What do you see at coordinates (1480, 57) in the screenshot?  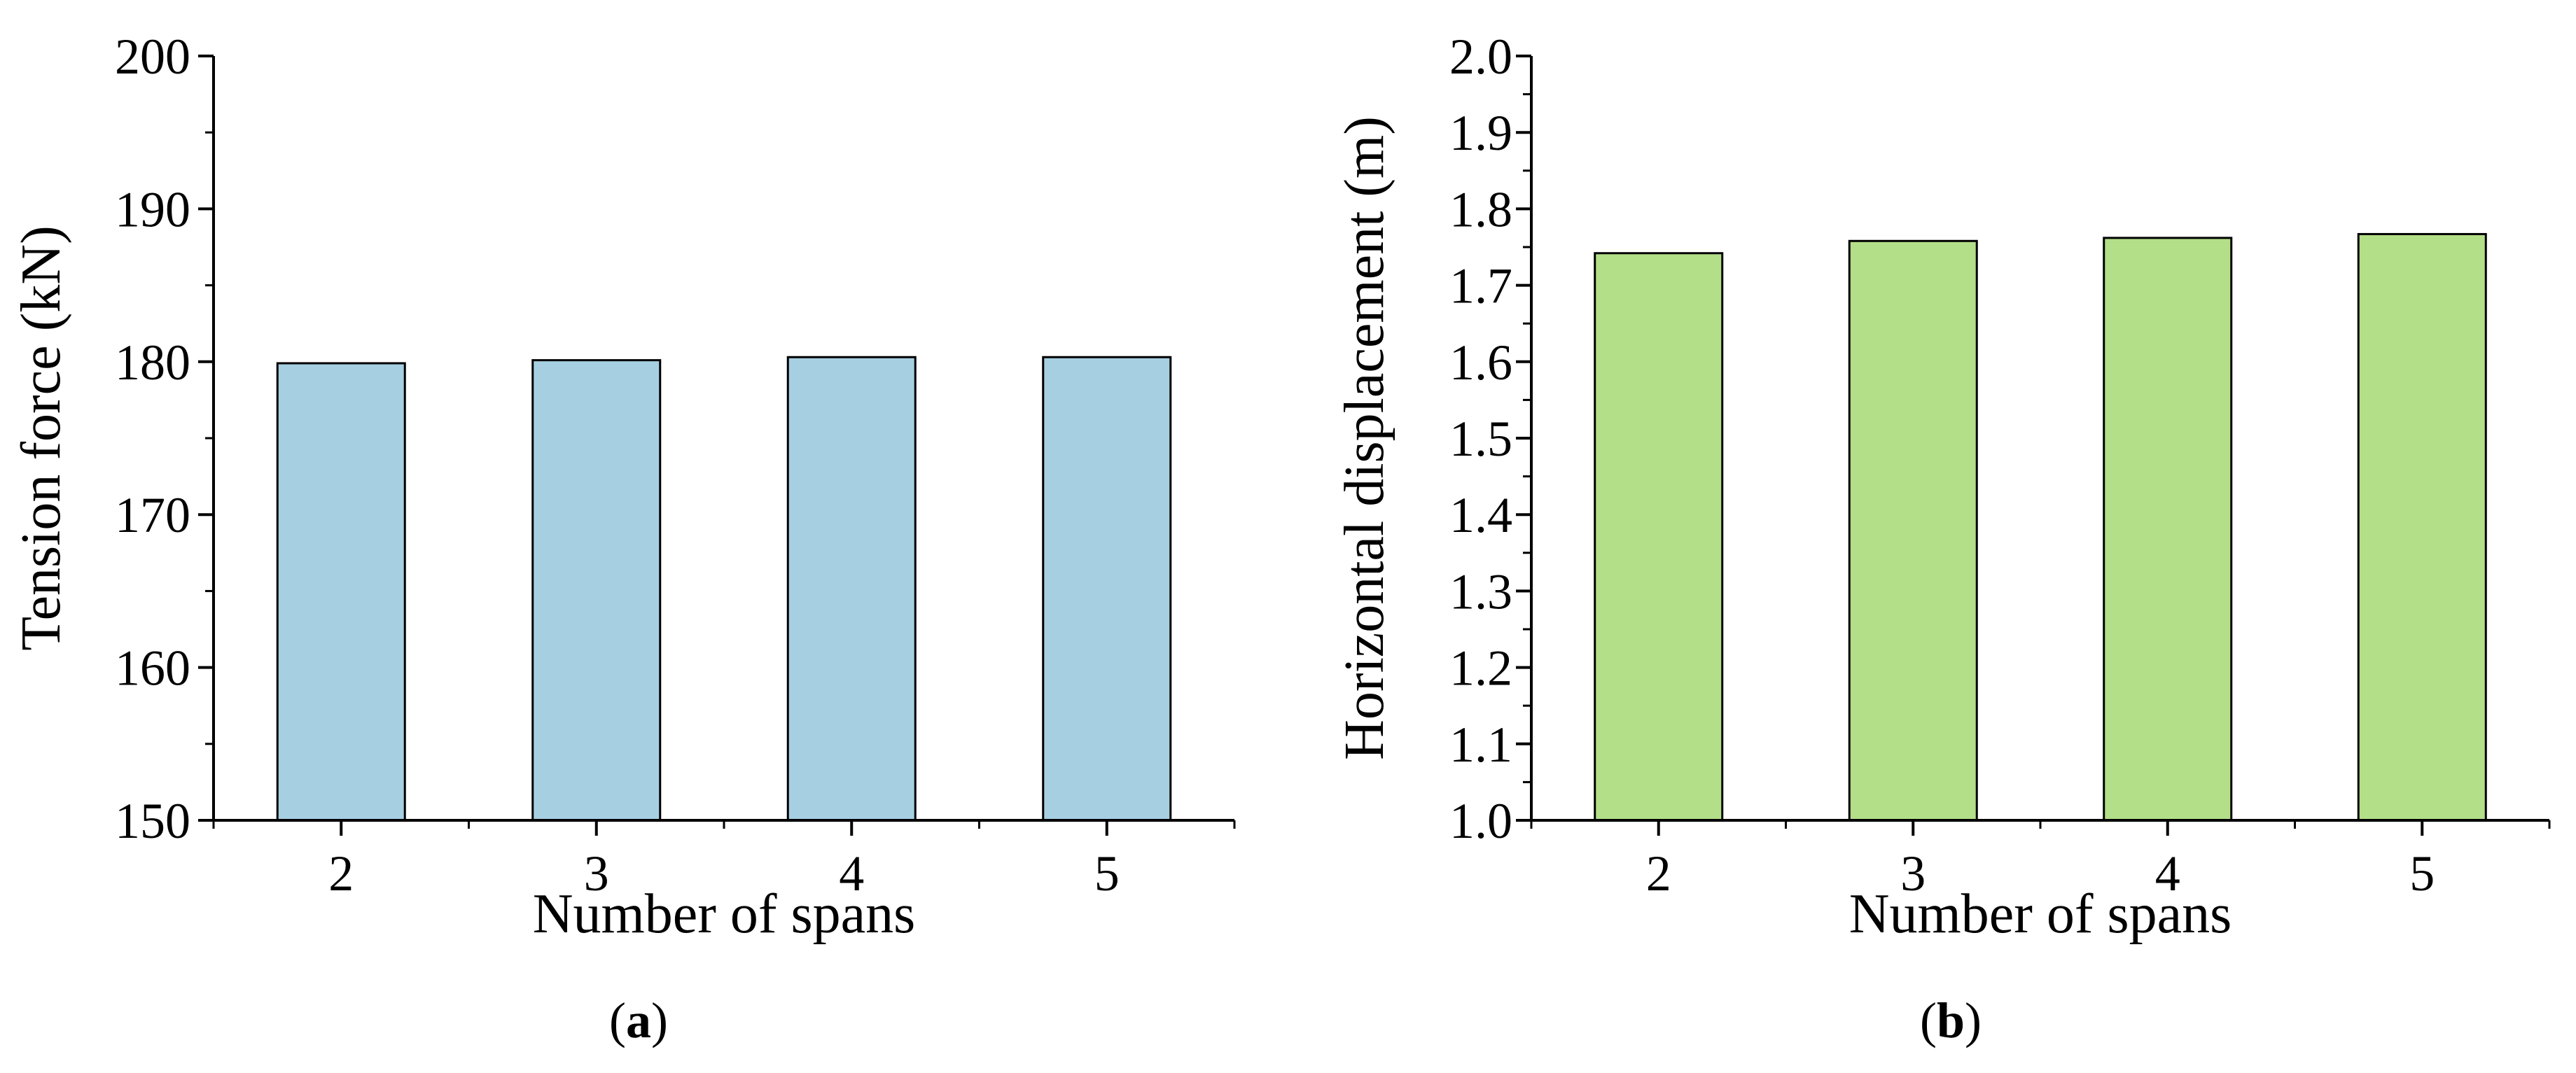 I see `y-tick-label: 2.0` at bounding box center [1480, 57].